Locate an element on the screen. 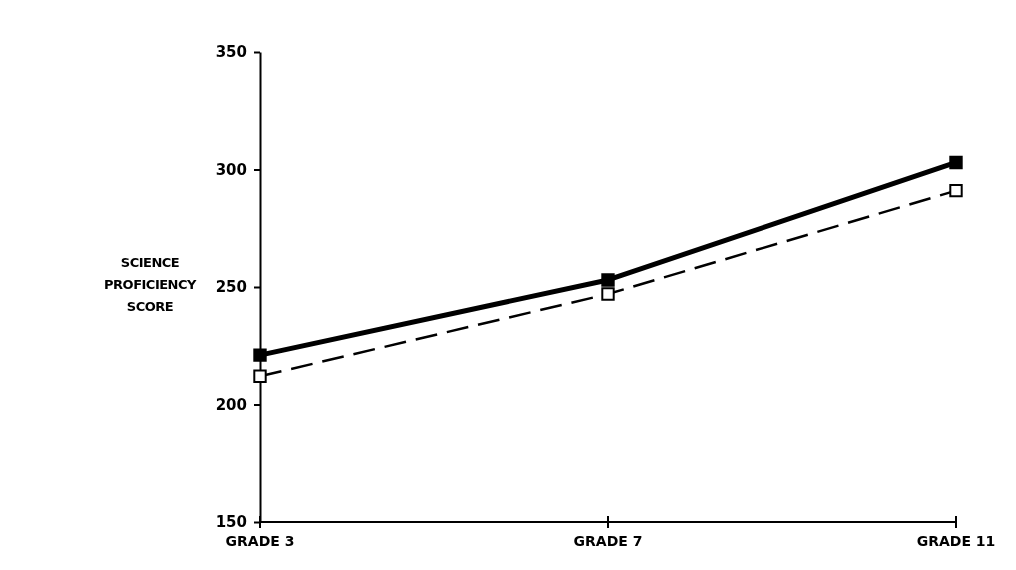  x-tick-label: GRADE 11 is located at coordinates (956, 541).